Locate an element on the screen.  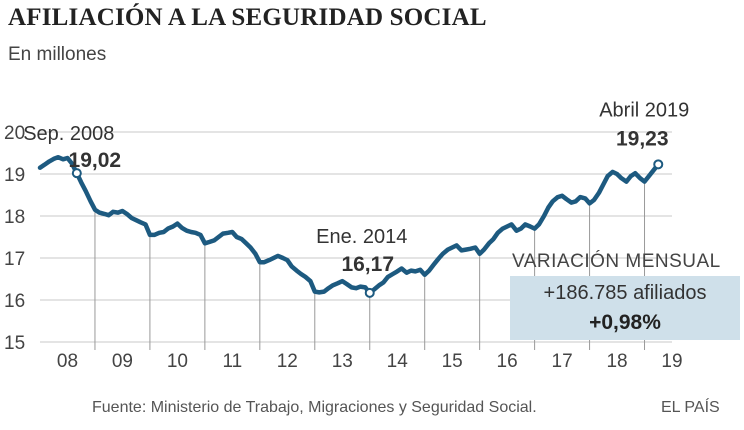
annotation-value-1: 16,17 is located at coordinates (367, 264).